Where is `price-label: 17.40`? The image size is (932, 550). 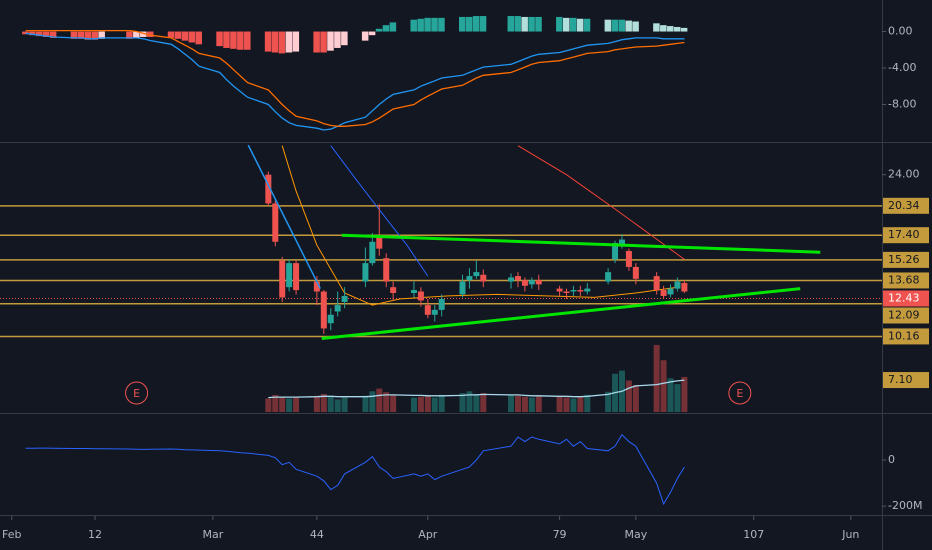 price-label: 17.40 is located at coordinates (904, 234).